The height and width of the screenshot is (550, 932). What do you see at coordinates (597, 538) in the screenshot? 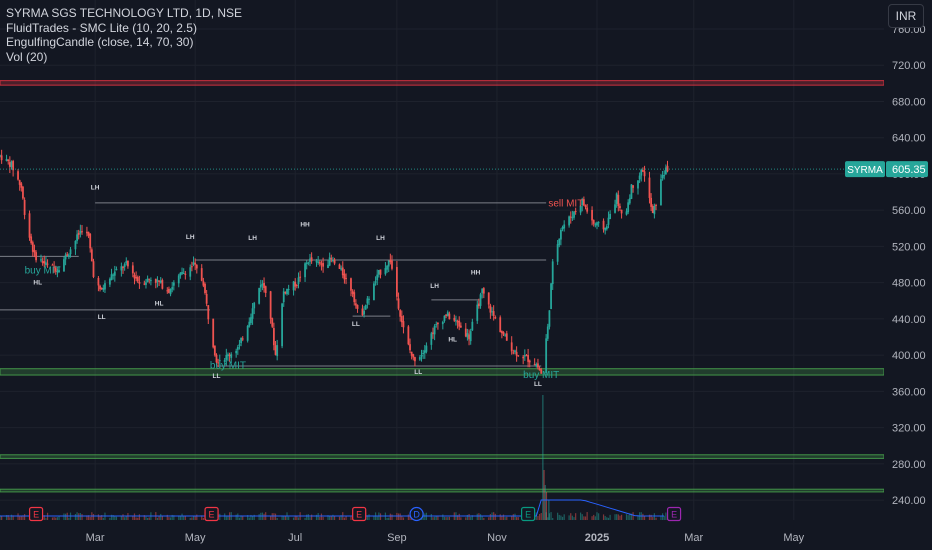
I see `x-tick-label: 2025` at bounding box center [597, 538].